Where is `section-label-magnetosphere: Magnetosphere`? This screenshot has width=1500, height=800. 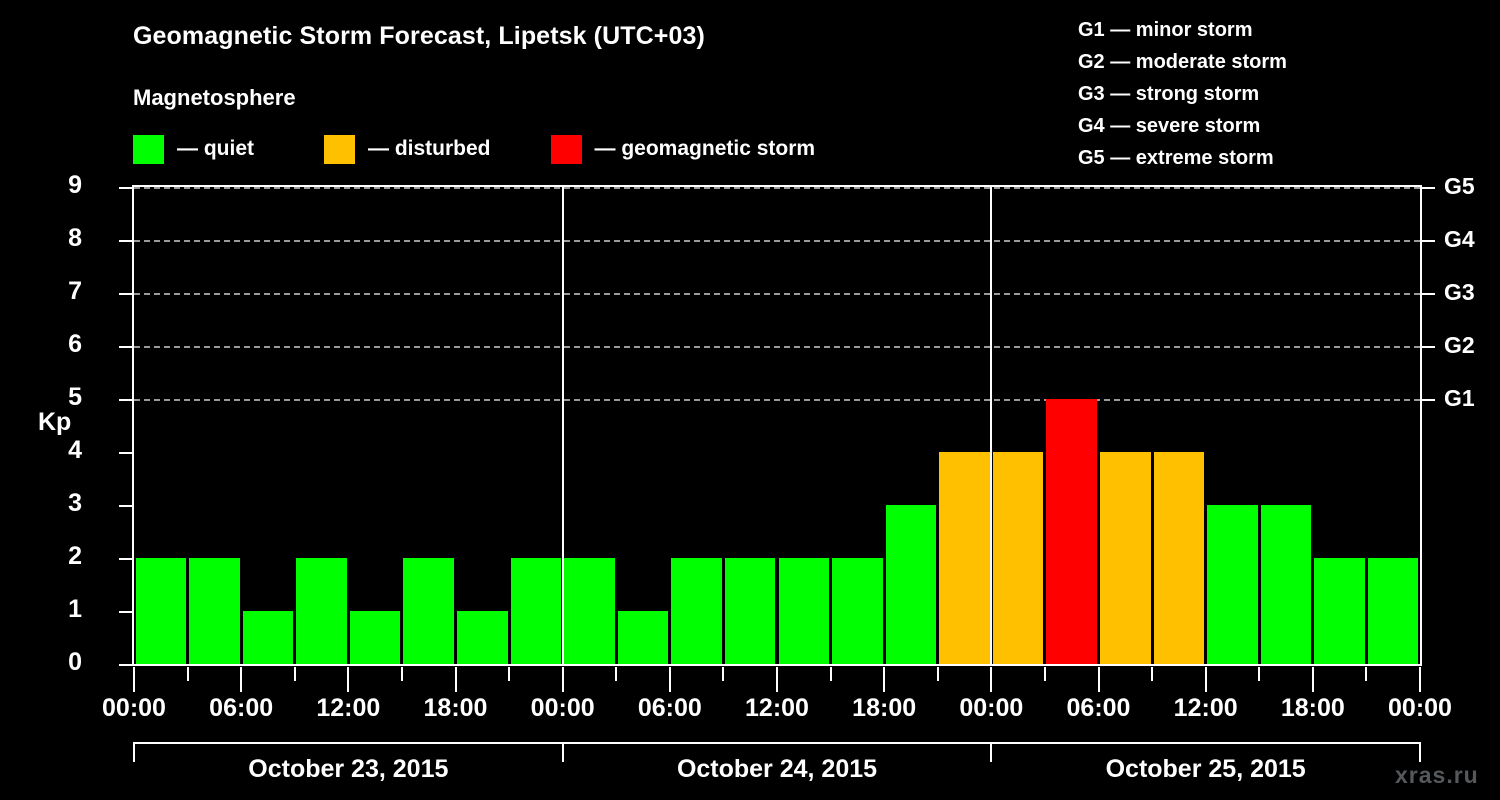
section-label-magnetosphere: Magnetosphere is located at coordinates (214, 97).